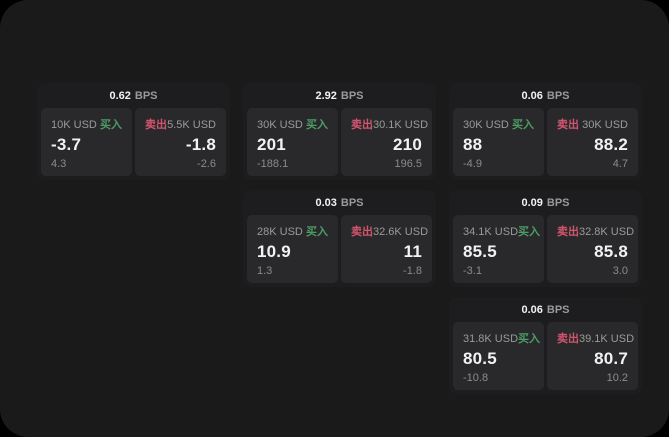 This screenshot has height=437, width=669. I want to click on buy-price: 80.5, so click(480, 358).